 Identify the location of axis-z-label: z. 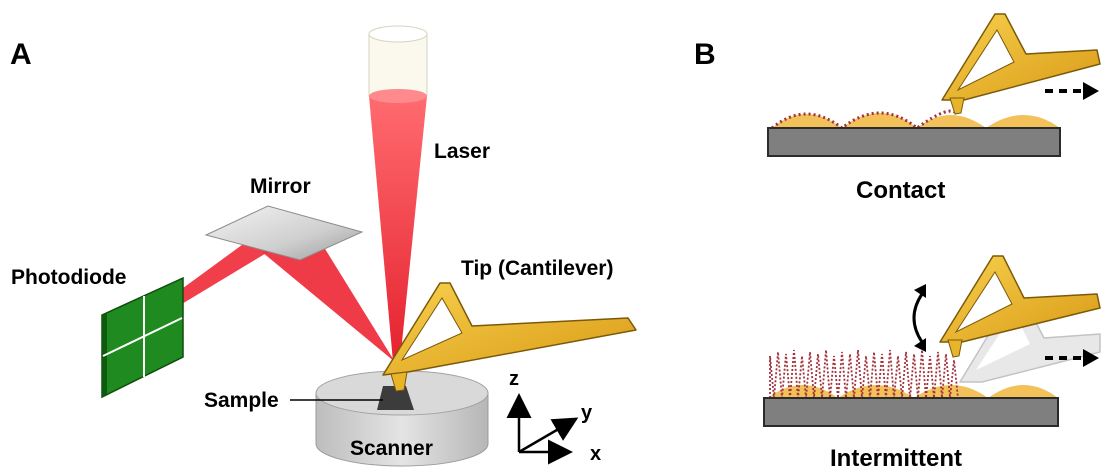
(514, 379).